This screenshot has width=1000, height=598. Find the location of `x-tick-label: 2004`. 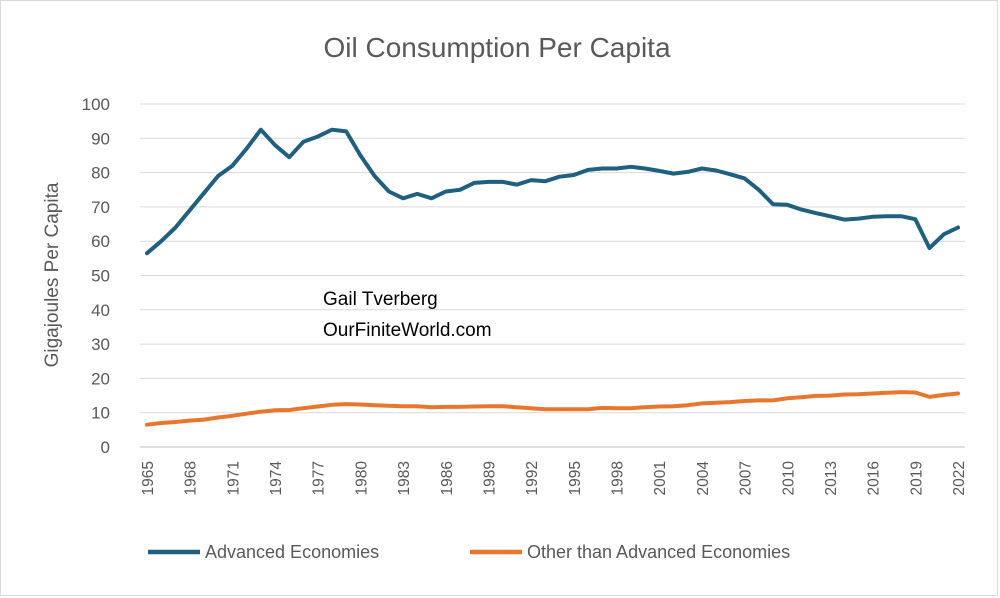

x-tick-label: 2004 is located at coordinates (703, 478).